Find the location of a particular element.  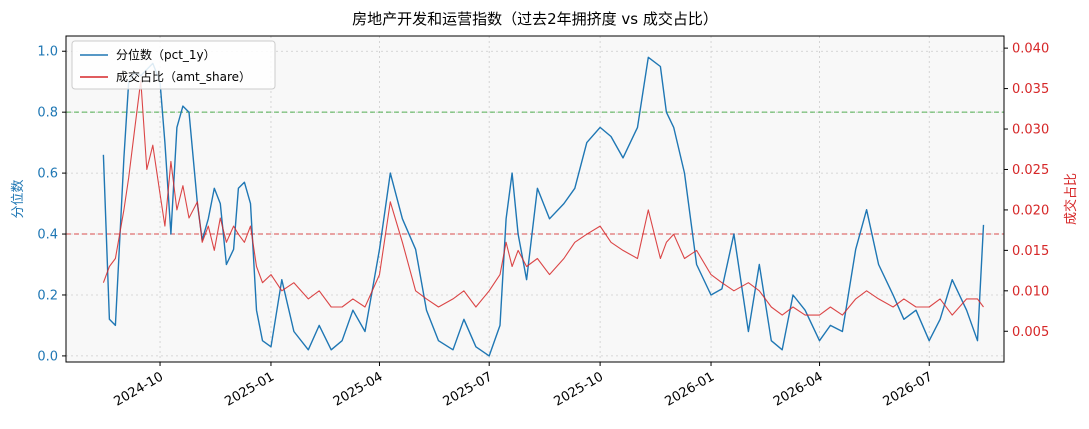

y-tick-label: 0.2 is located at coordinates (47, 295).